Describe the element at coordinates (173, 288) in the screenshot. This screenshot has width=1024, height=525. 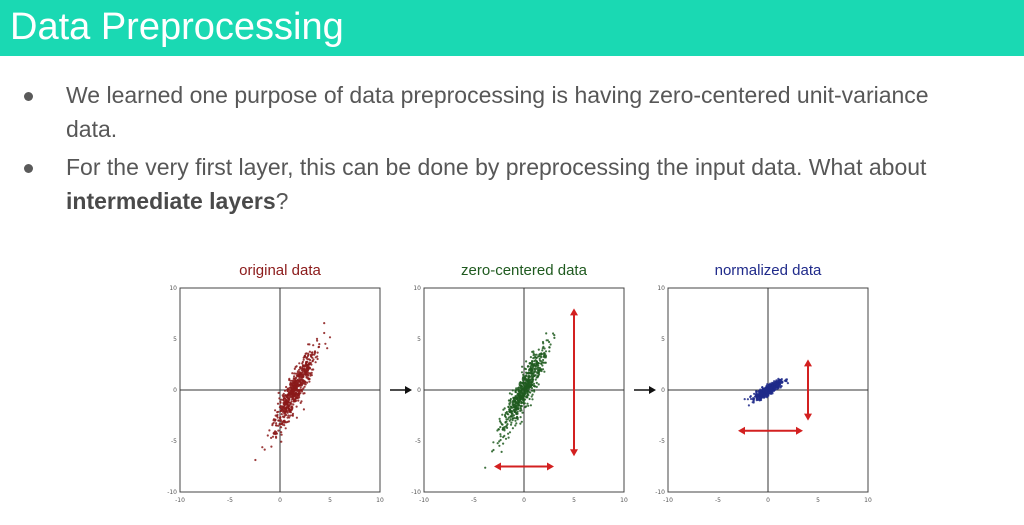
I see `y-tick-label: 10` at that location.